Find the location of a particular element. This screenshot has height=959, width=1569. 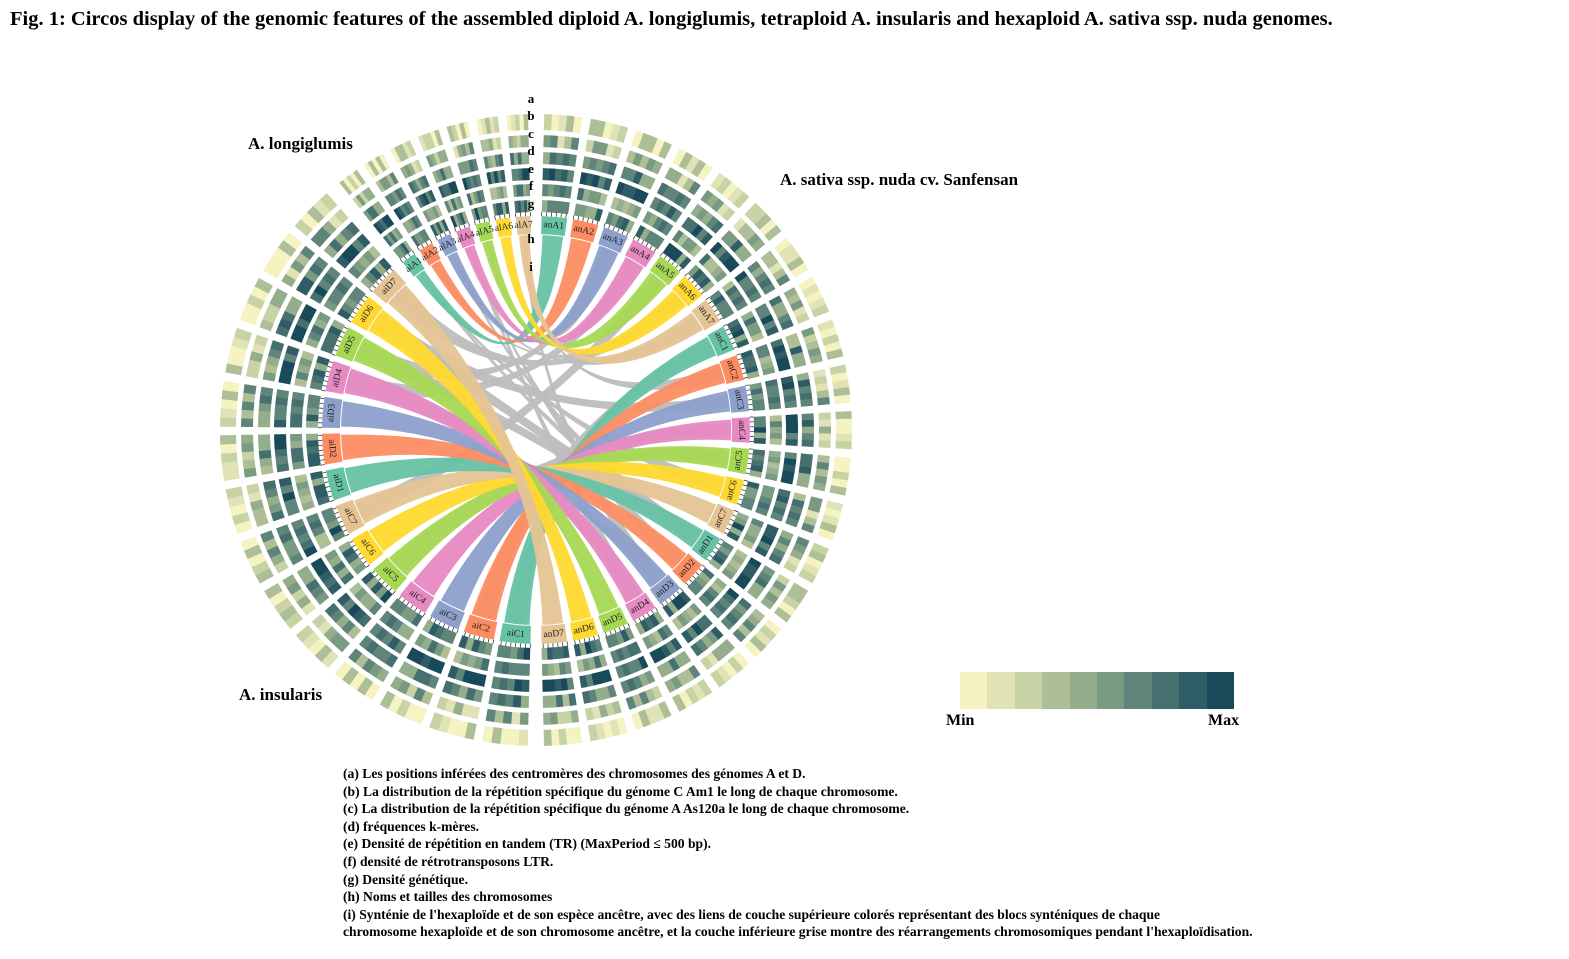

legend-line: (d) fréquences k-mères. is located at coordinates (411, 826).